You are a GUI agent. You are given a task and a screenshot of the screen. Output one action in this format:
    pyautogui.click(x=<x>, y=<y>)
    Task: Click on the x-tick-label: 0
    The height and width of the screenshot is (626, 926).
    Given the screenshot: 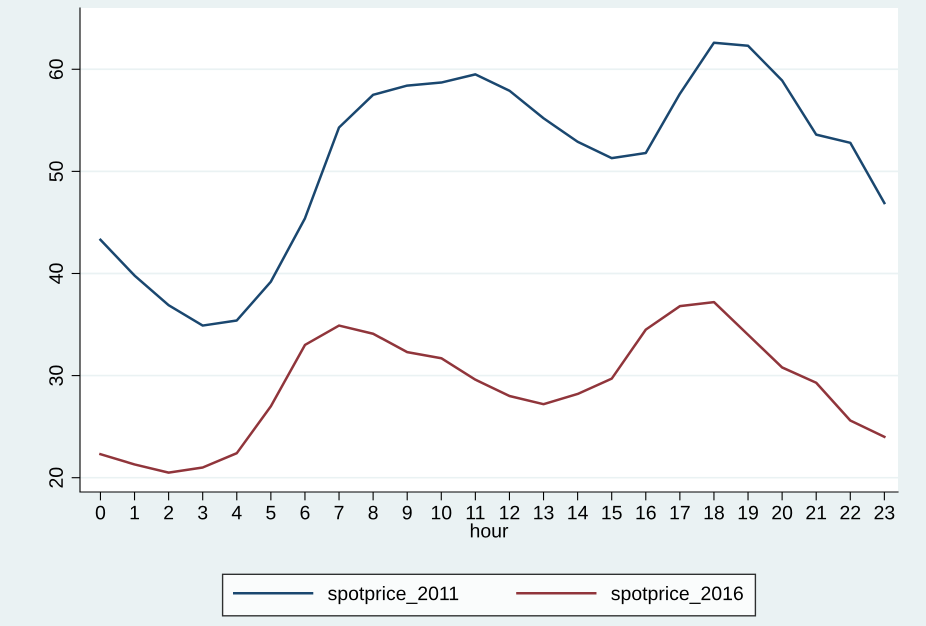 What is the action you would take?
    pyautogui.click(x=101, y=513)
    